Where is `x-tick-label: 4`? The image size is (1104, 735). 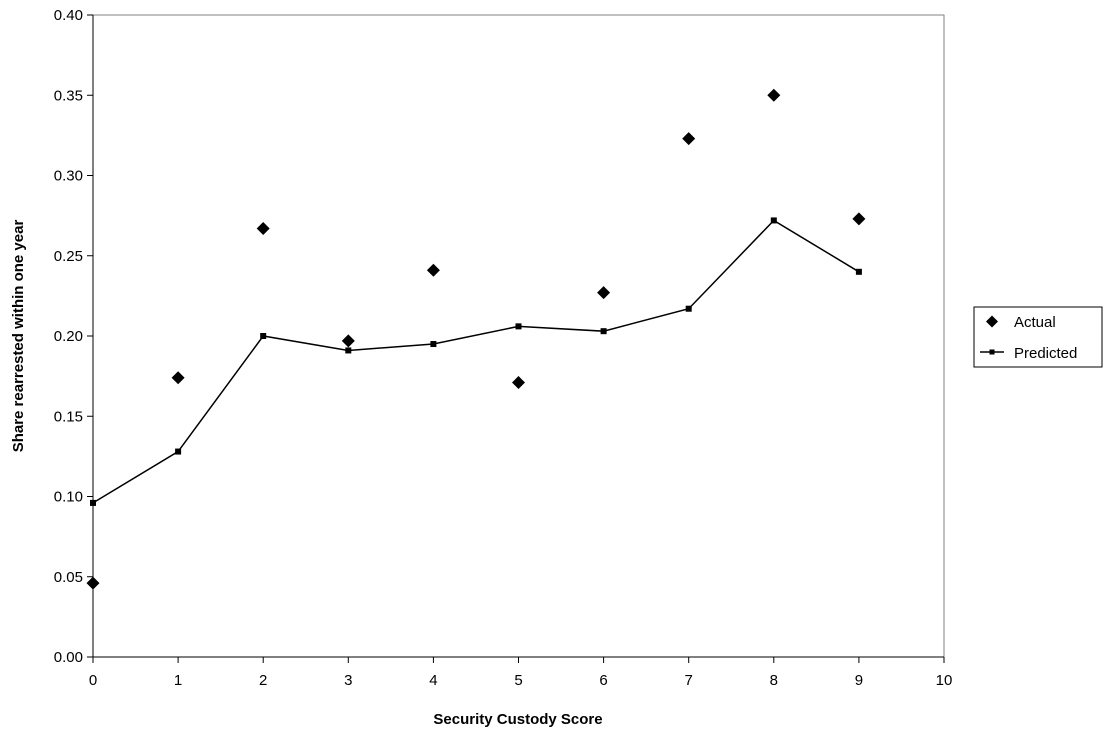 x-tick-label: 4 is located at coordinates (433, 680).